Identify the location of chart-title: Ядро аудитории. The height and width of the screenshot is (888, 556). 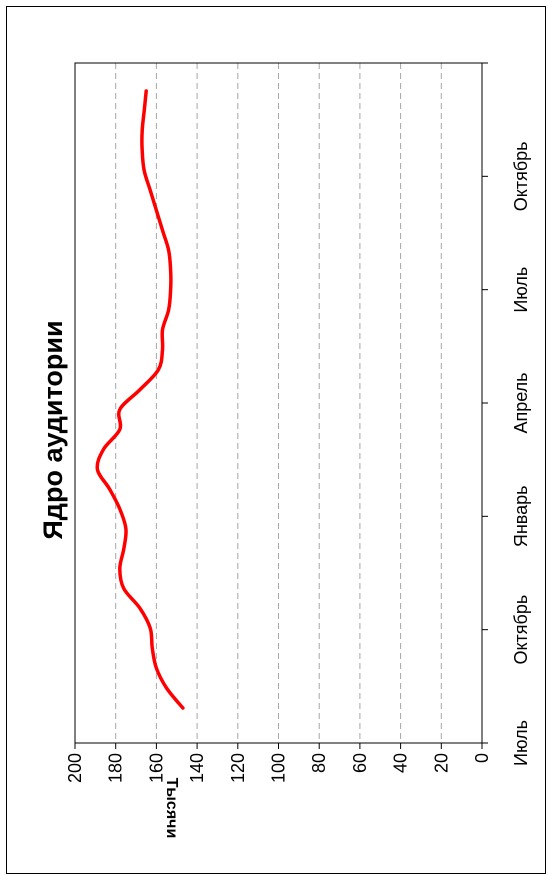
(53, 429).